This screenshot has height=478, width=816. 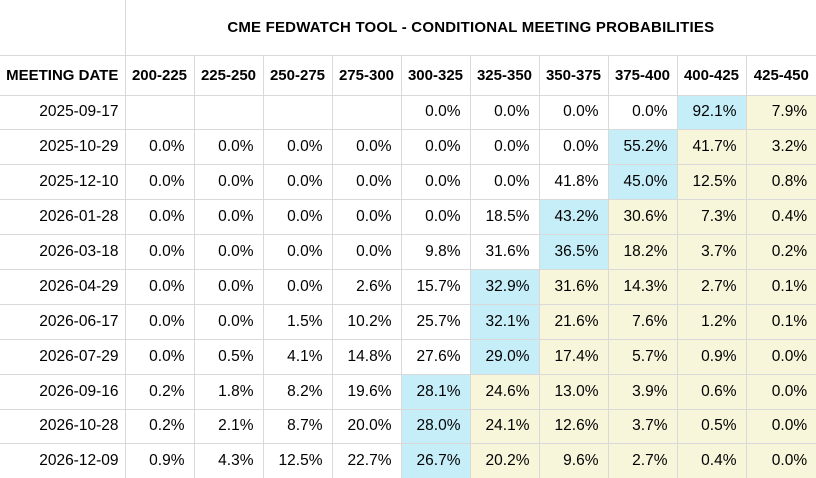 What do you see at coordinates (780, 252) in the screenshot?
I see `probability-cell: 0.2%` at bounding box center [780, 252].